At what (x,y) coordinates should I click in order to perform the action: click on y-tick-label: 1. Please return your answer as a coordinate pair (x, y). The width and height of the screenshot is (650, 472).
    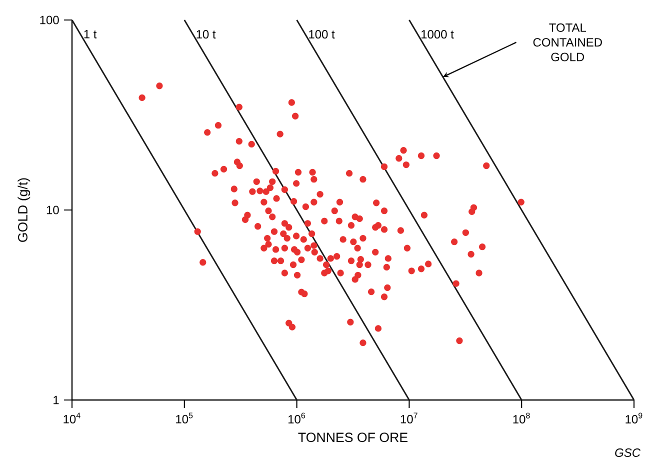
    Looking at the image, I should click on (56, 400).